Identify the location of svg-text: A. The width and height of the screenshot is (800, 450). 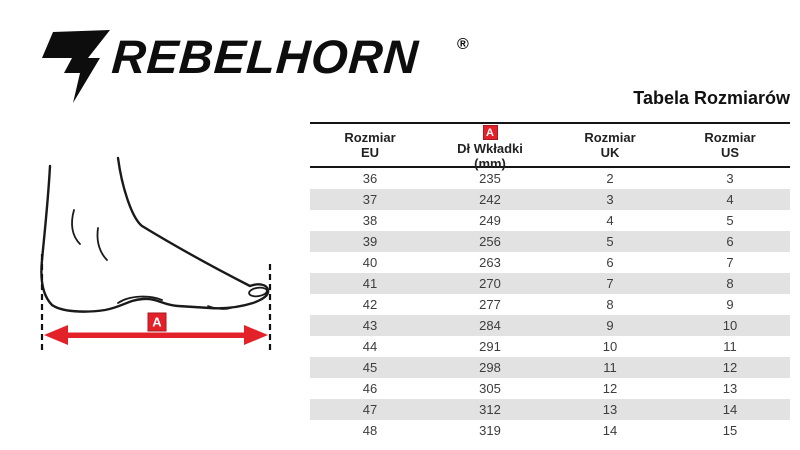
(157, 322).